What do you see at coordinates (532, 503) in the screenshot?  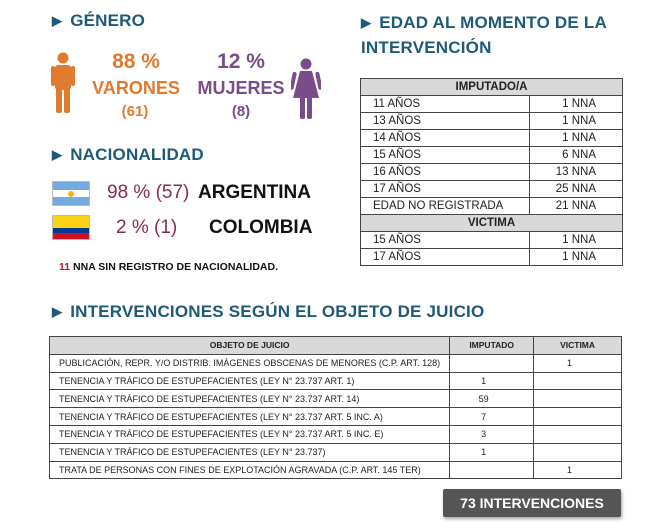 I see `total-interventions-badge: 73 INTERVENCIONES` at bounding box center [532, 503].